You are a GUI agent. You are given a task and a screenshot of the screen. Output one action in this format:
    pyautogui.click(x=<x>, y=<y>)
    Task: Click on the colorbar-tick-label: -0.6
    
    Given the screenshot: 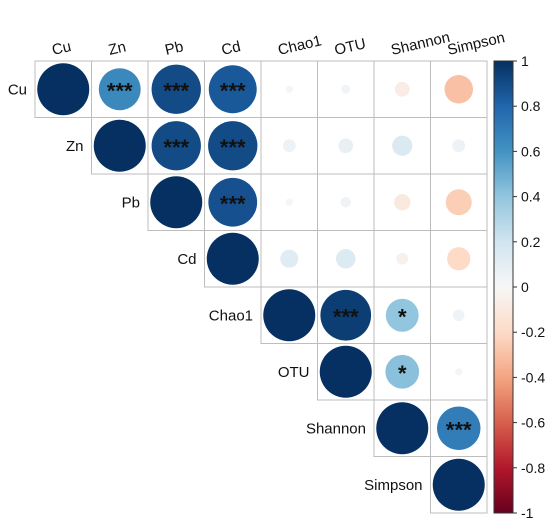 What is the action you would take?
    pyautogui.click(x=533, y=423)
    